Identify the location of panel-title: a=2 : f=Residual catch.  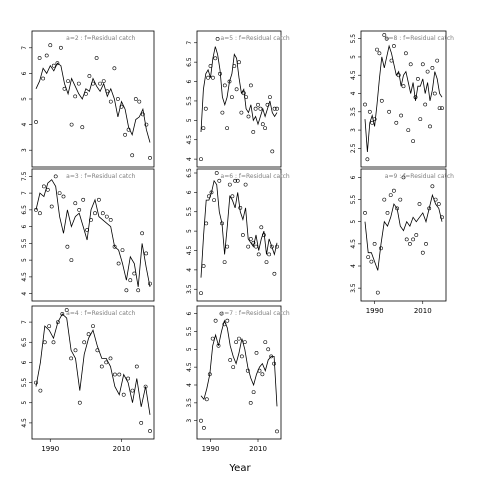
(100, 38).